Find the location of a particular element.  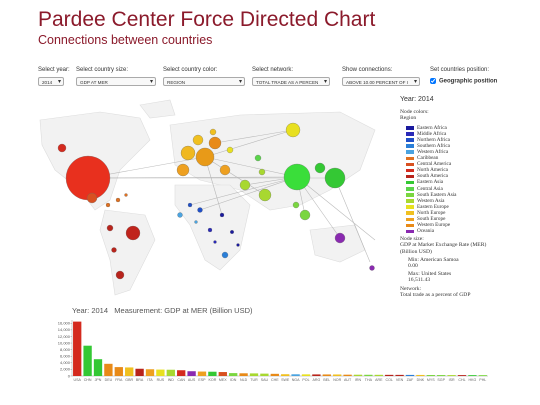

select: 2014 is located at coordinates (51, 82).